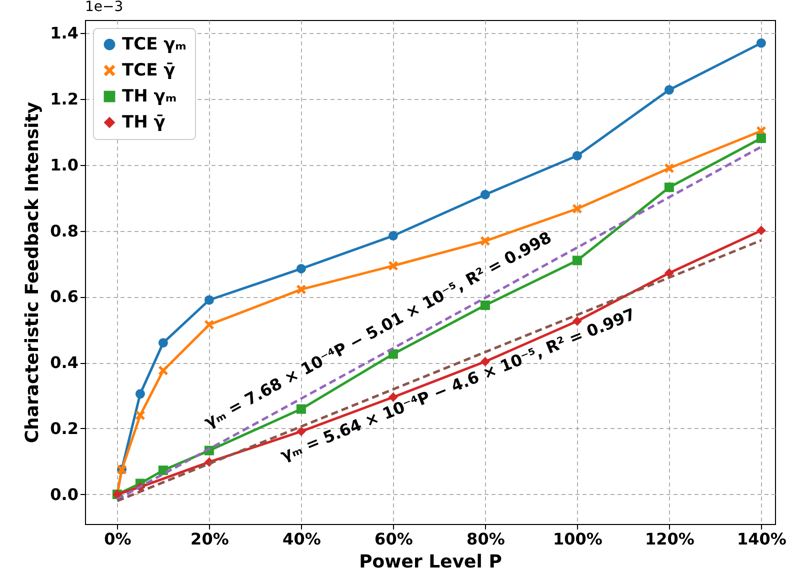 This screenshot has height=586, width=790. I want to click on x-tick-label: 120%, so click(669, 539).